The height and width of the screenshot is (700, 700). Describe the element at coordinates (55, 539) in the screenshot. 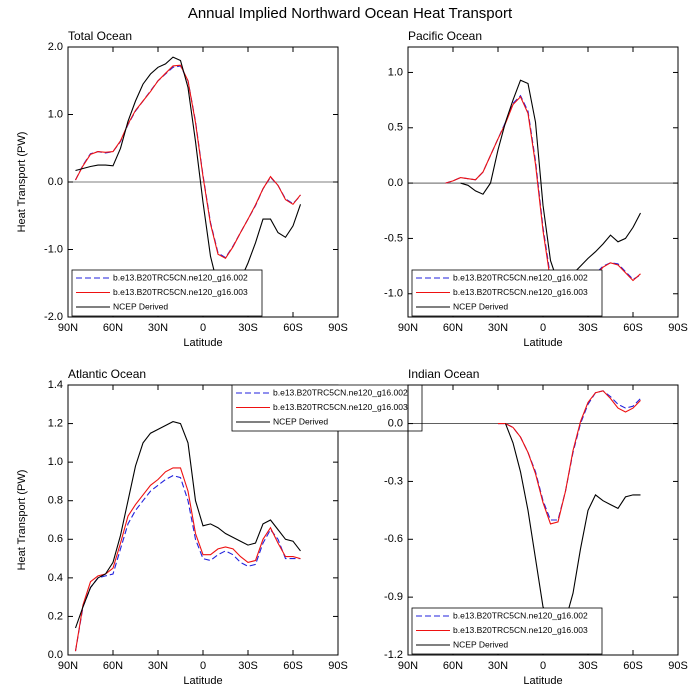

I see `y-tick-label: 0.6` at that location.